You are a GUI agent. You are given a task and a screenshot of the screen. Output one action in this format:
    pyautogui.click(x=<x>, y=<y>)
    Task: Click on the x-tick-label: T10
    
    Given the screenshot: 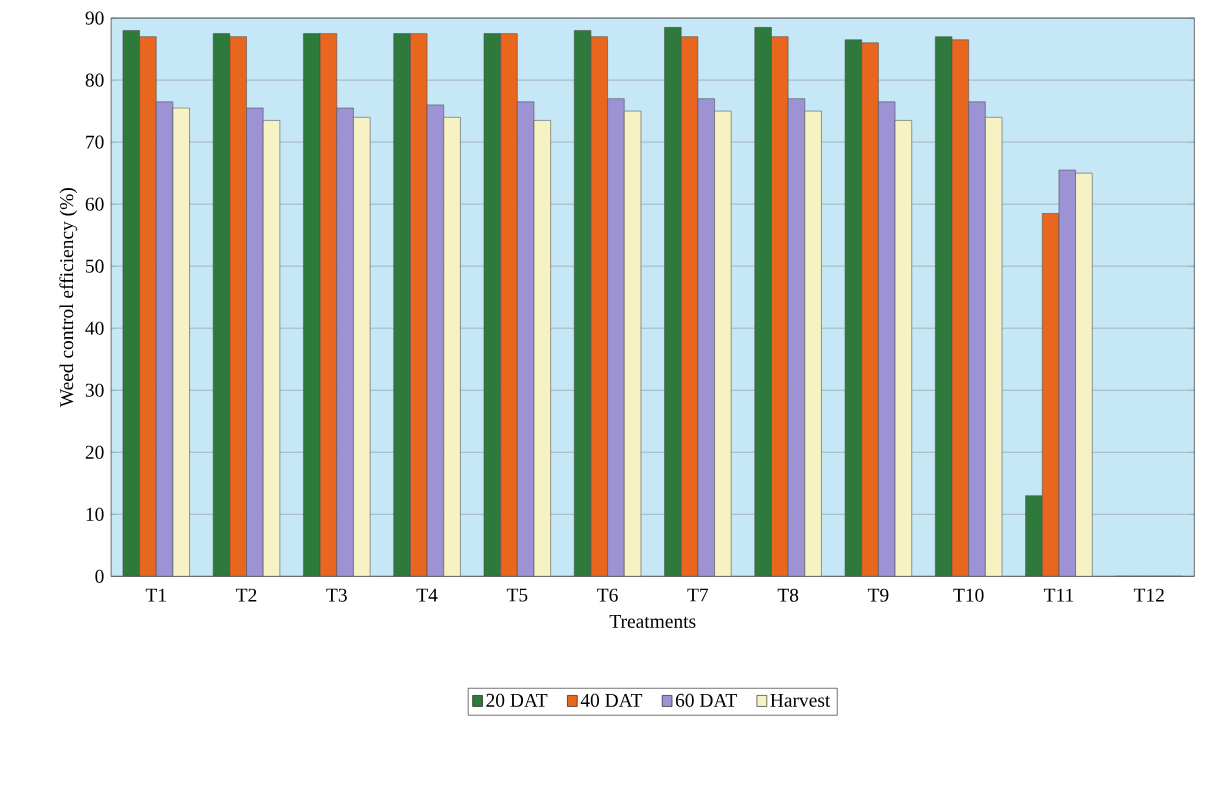 What is the action you would take?
    pyautogui.click(x=968, y=595)
    